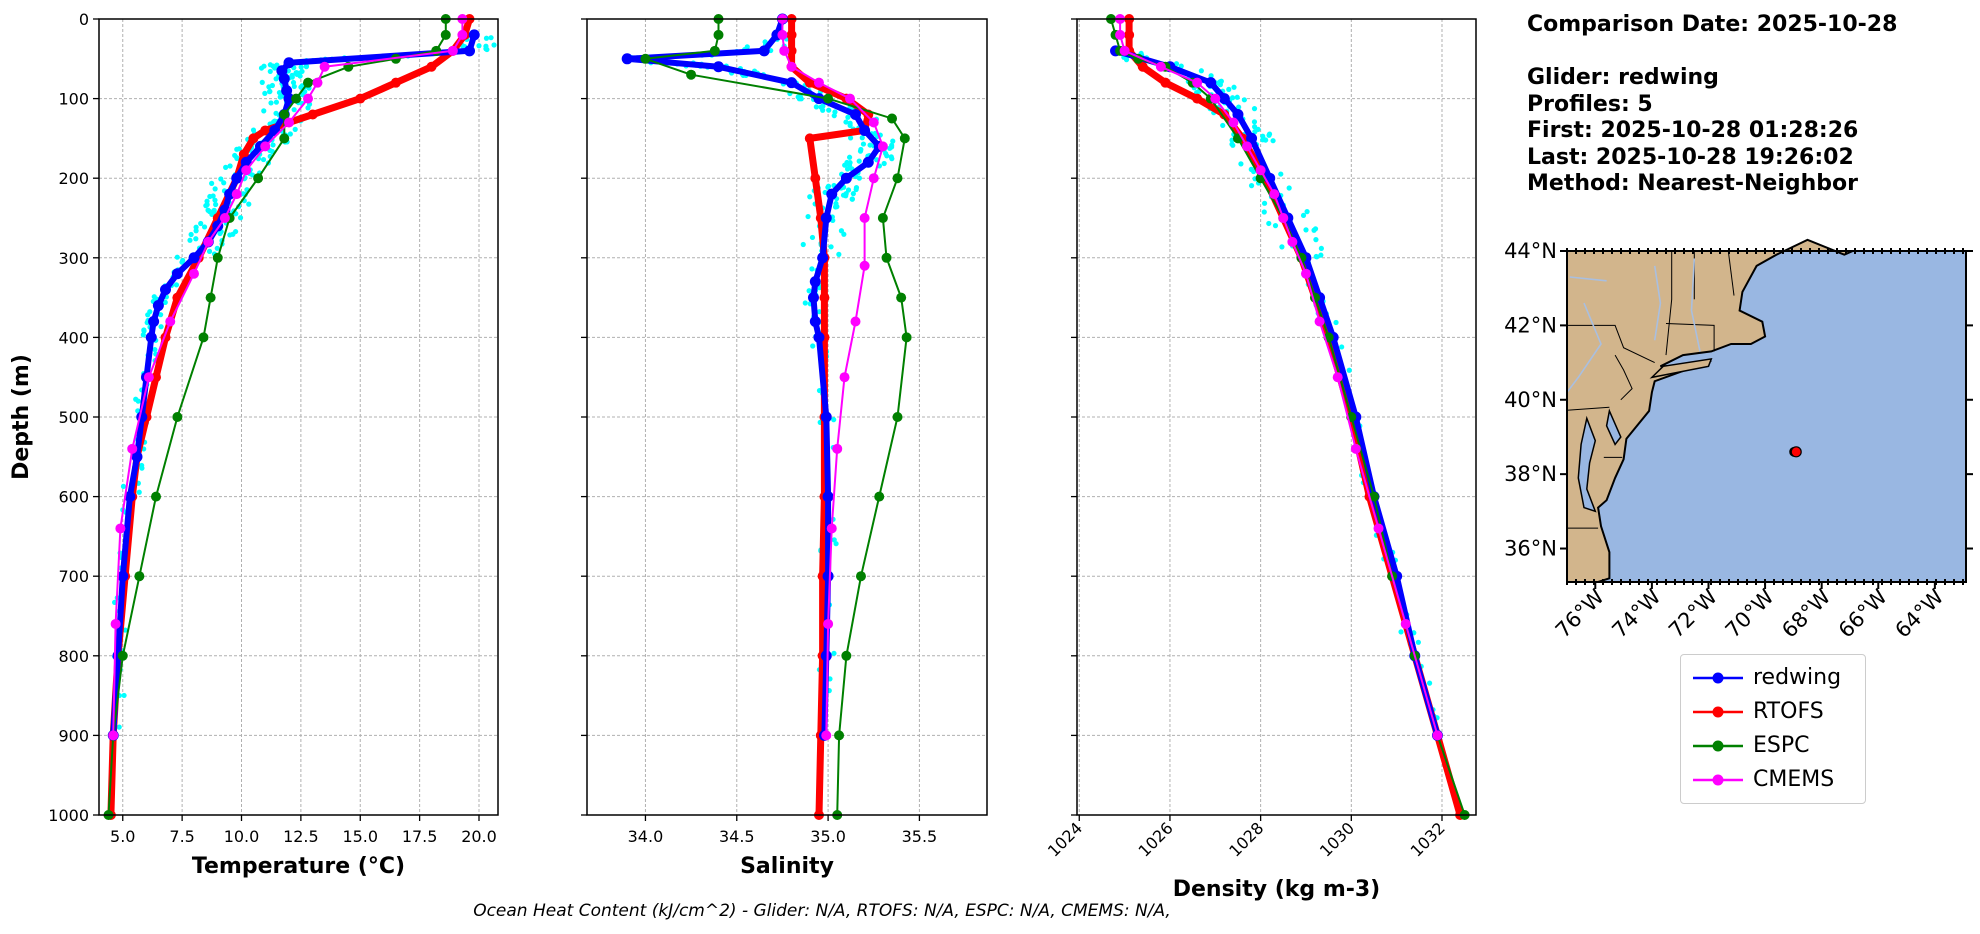 This screenshot has width=1980, height=934. I want to click on map-lat-label: 44°N, so click(1530, 251).